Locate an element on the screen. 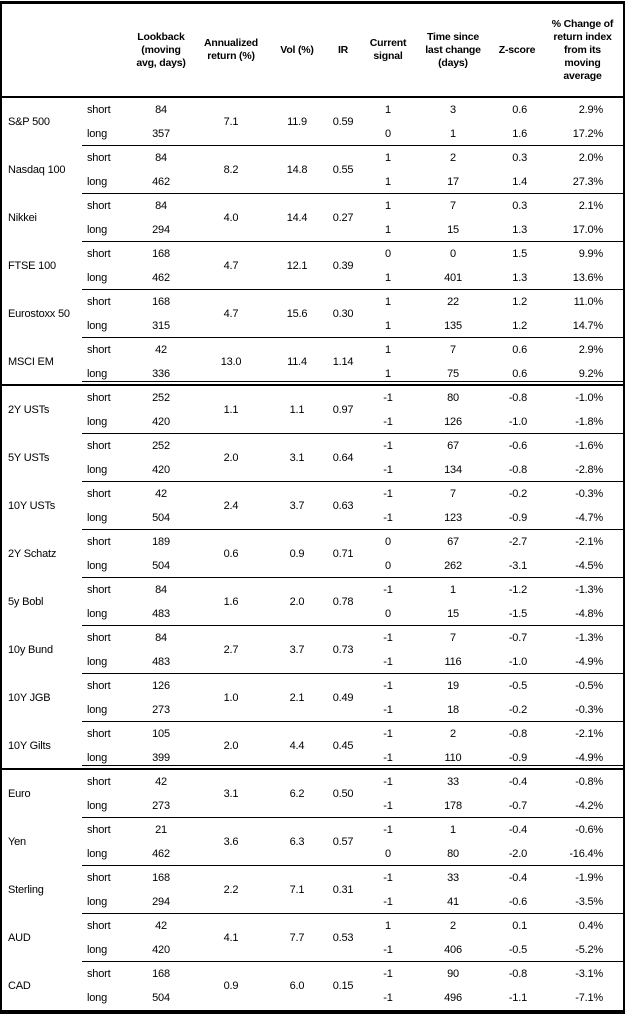 The width and height of the screenshot is (625, 1016). zscore-short: -0.6 is located at coordinates (517, 446).